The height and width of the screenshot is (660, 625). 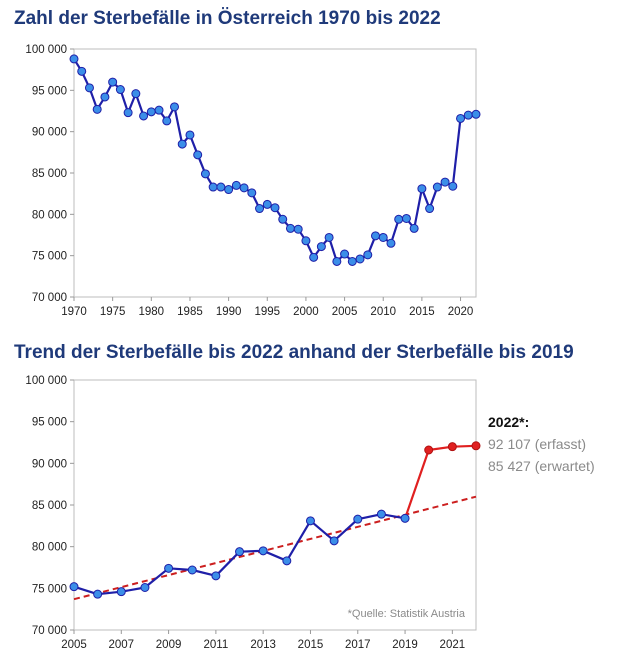 What do you see at coordinates (74, 645) in the screenshot?
I see `chart2-x-tick-label: 2005` at bounding box center [74, 645].